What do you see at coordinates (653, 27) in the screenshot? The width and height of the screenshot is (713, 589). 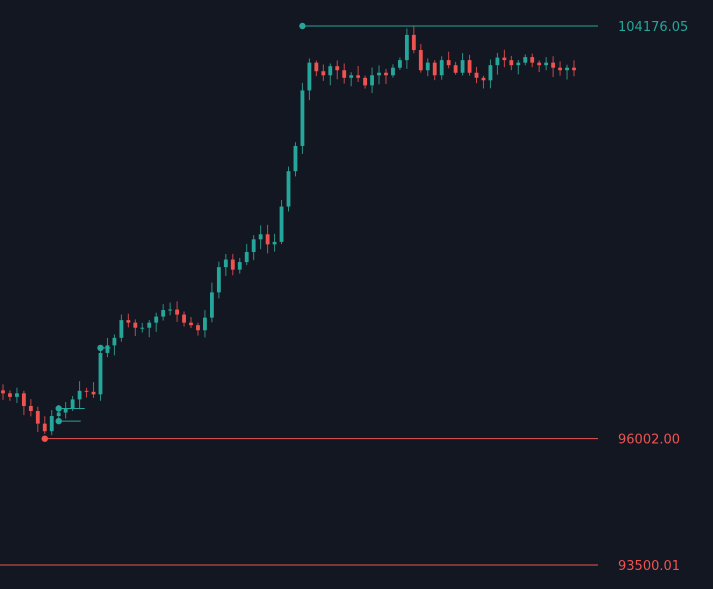 I see `price-label: 104176.05` at bounding box center [653, 27].